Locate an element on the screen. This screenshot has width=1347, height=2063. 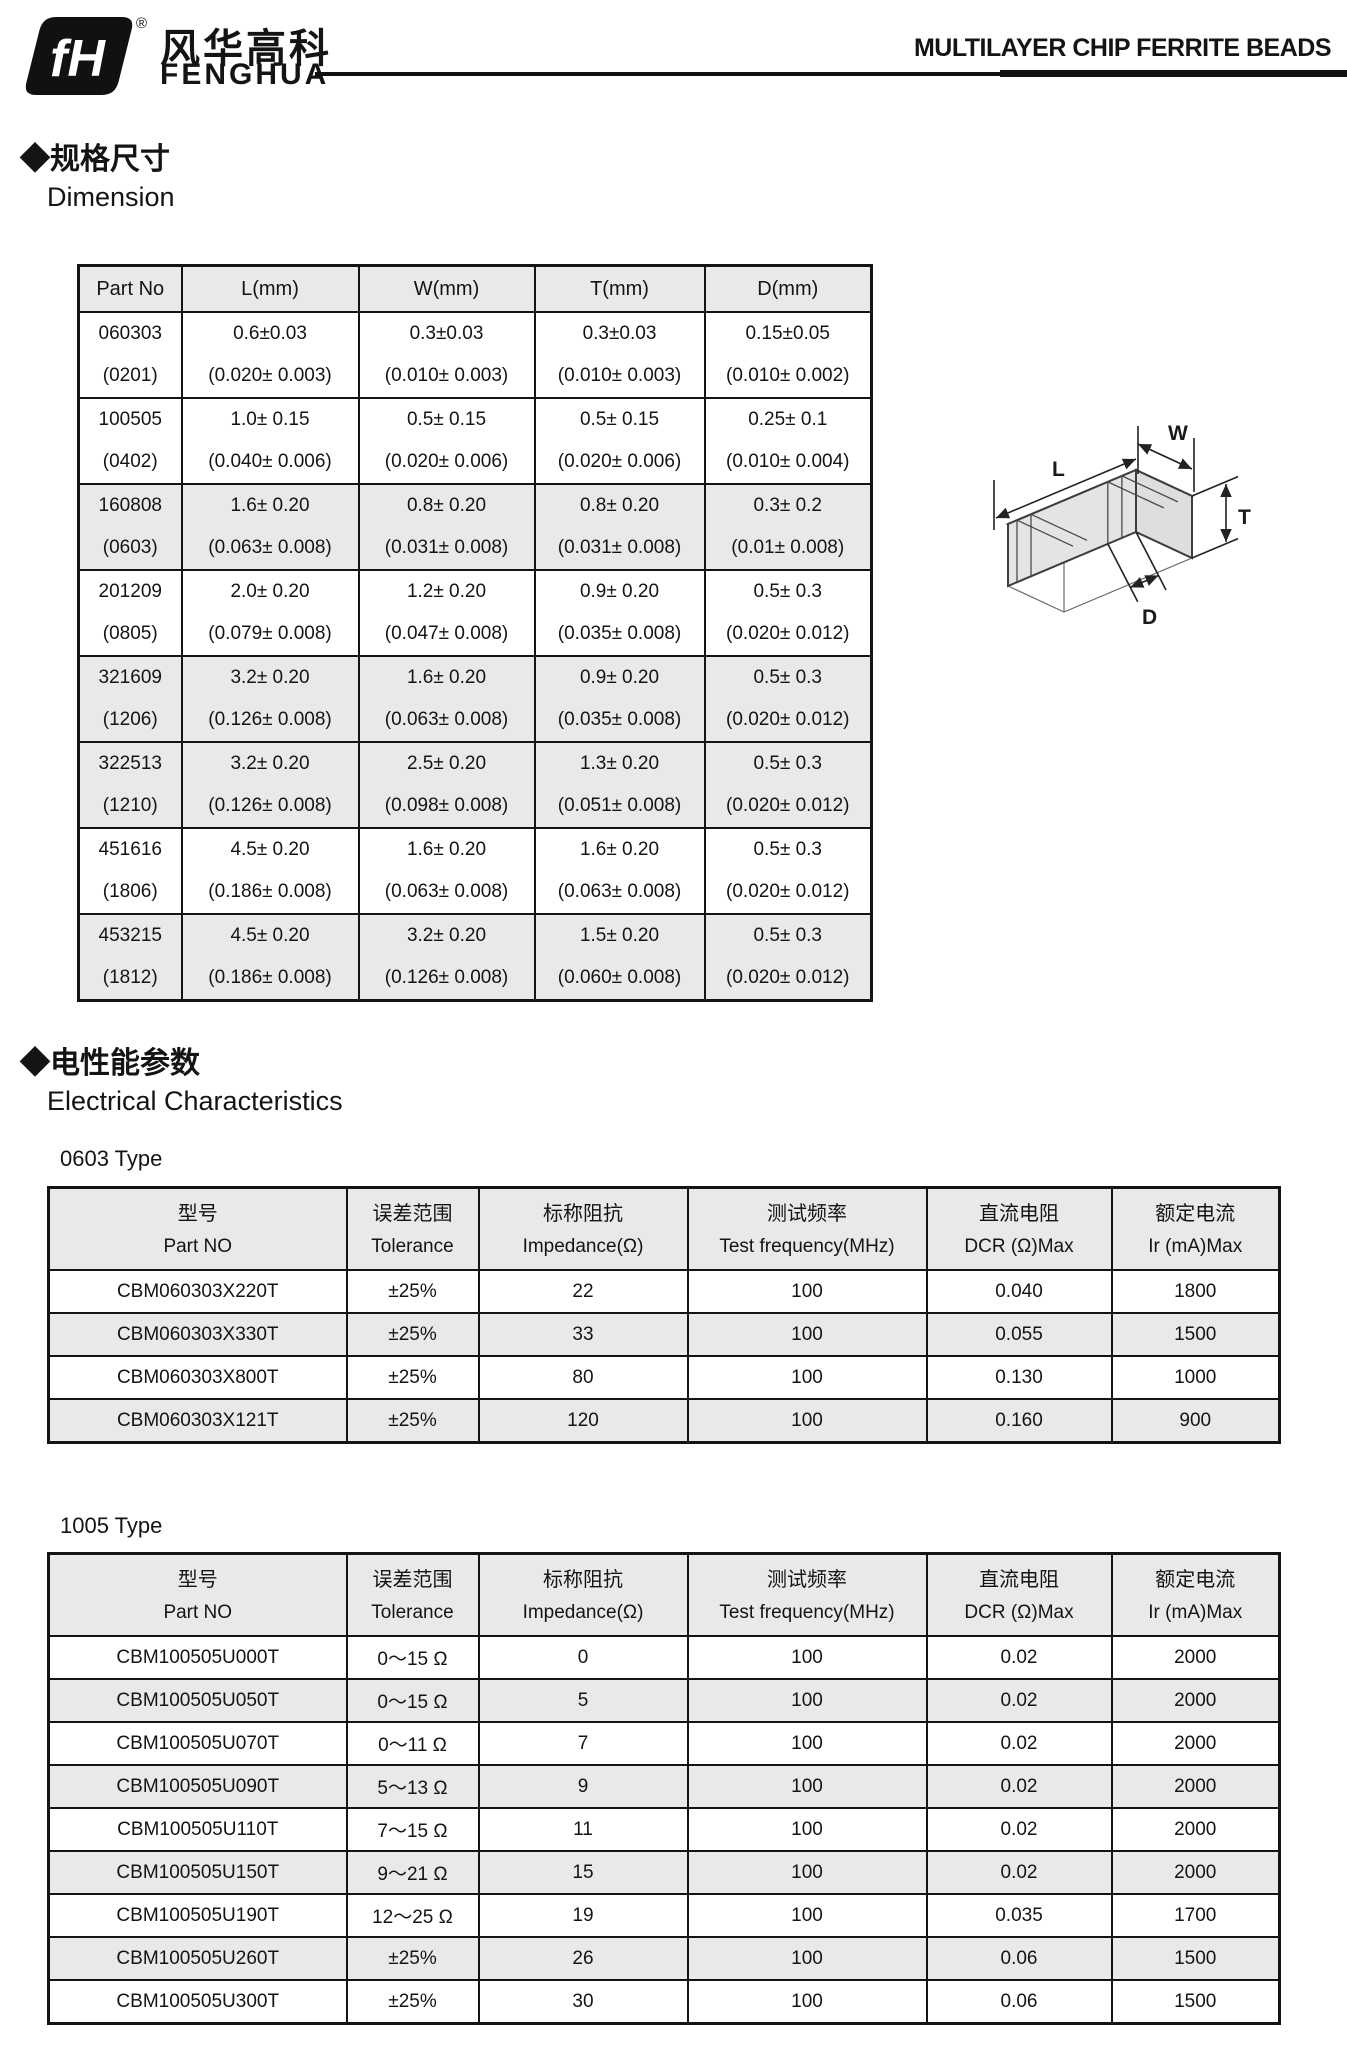
value-line: 1.5± 0.20 is located at coordinates (619, 935).